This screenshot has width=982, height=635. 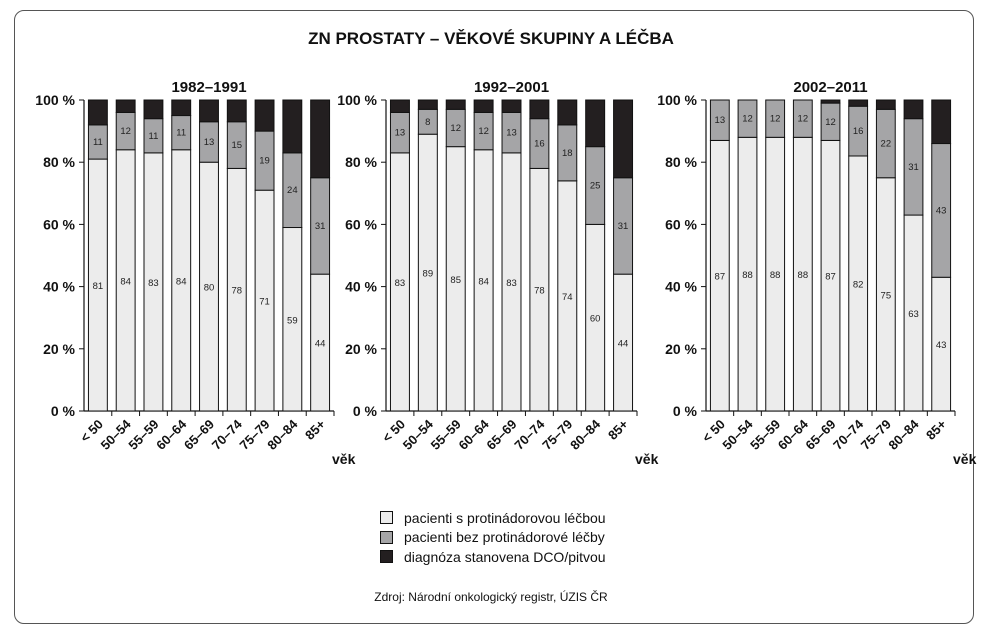 I want to click on panel-title: 1992–2001, so click(x=511, y=87).